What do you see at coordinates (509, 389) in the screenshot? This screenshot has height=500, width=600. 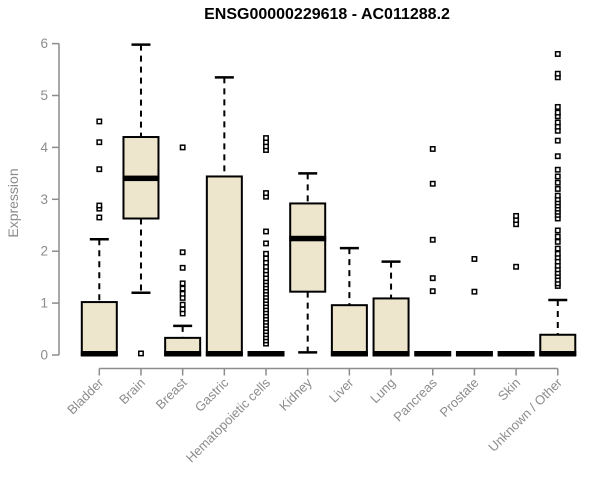 I see `x-tick-label: Skin` at bounding box center [509, 389].